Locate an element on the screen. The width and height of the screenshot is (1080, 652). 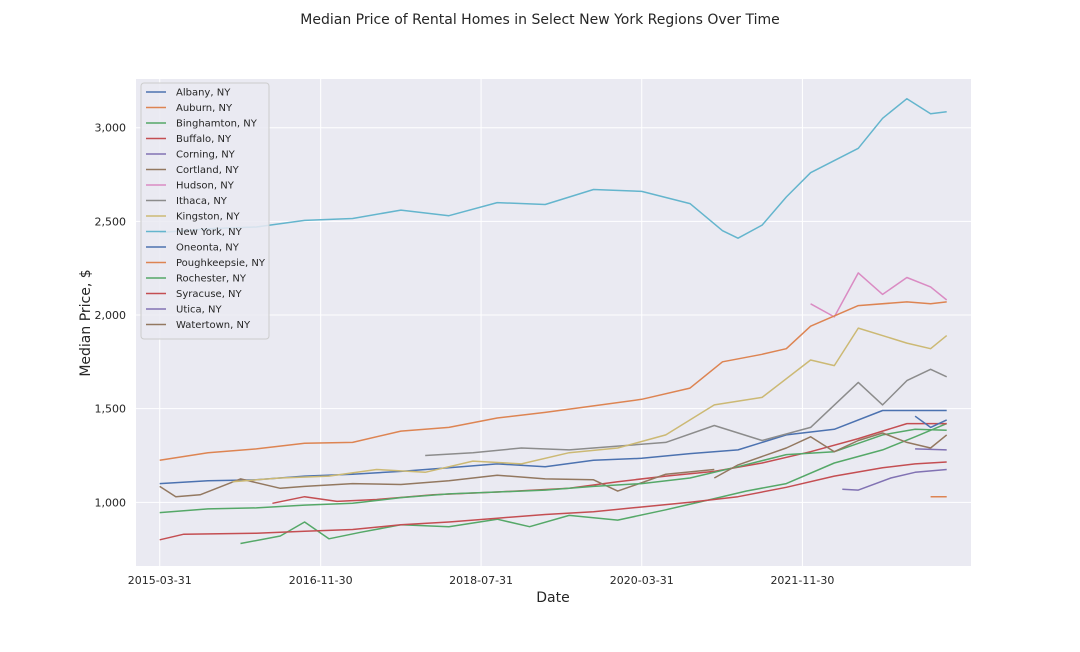
series-line-buffalo-ny is located at coordinates (609, 463).